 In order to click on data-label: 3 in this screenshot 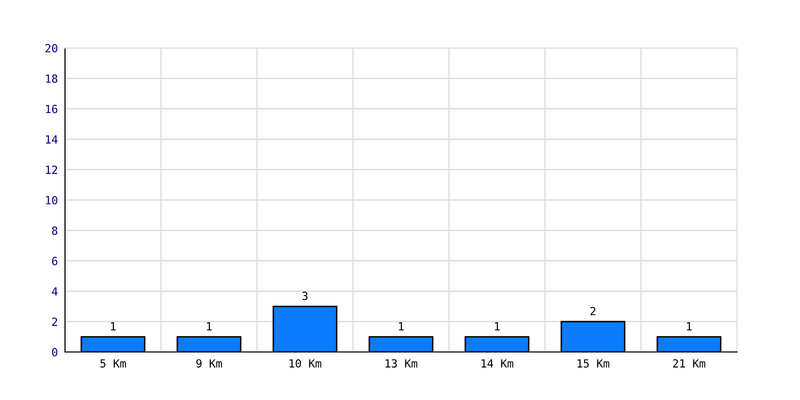, I will do `click(305, 296)`.